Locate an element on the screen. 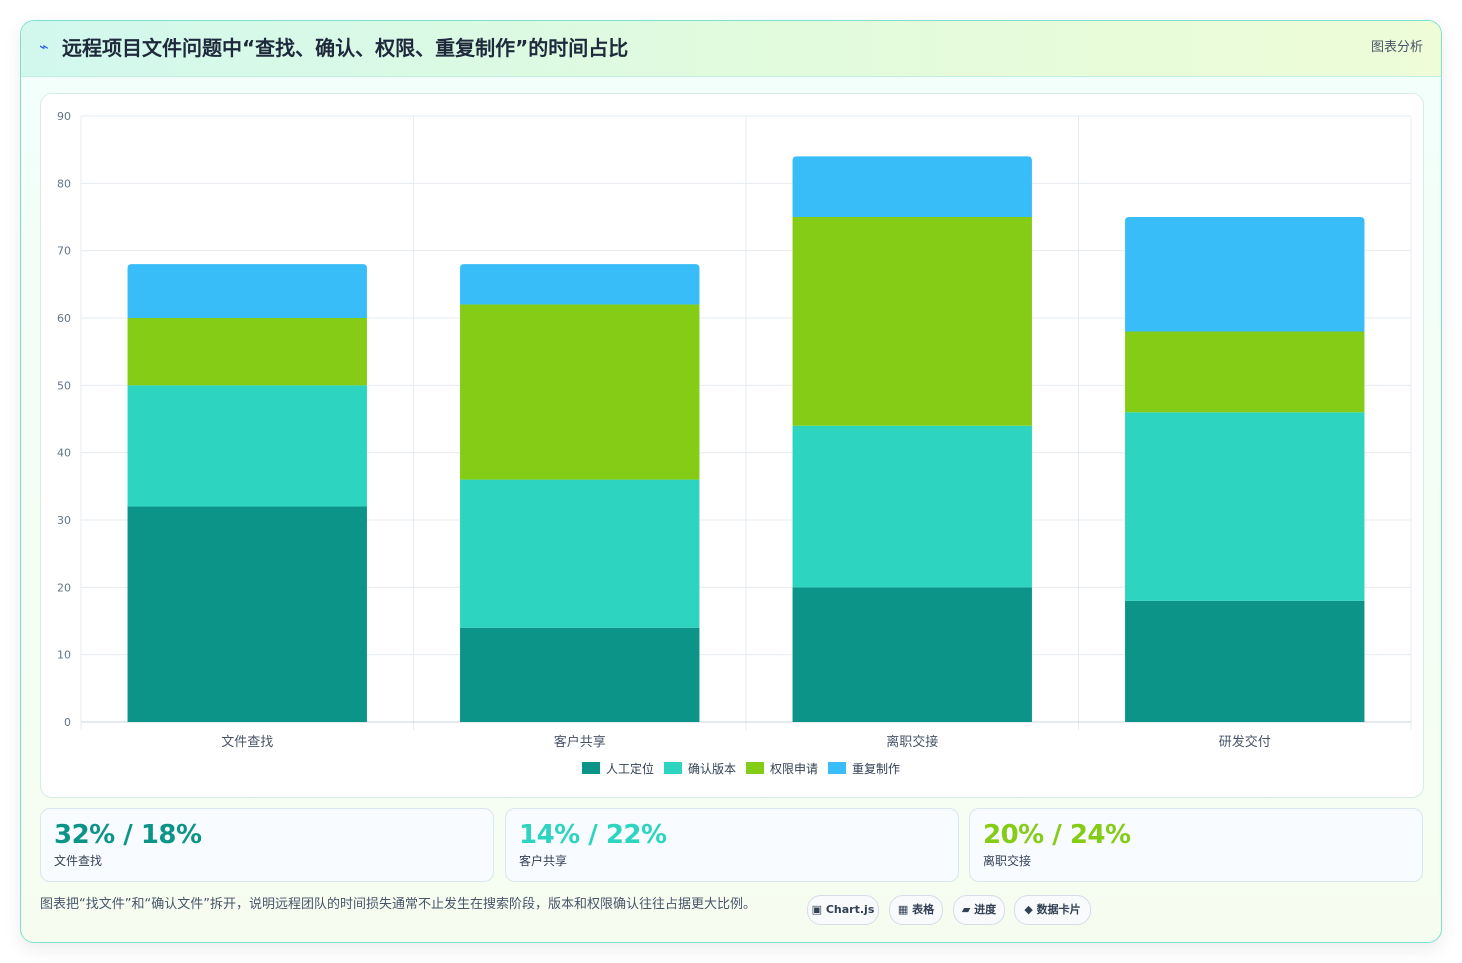  chip-table: ▦ 表格 is located at coordinates (916, 910).